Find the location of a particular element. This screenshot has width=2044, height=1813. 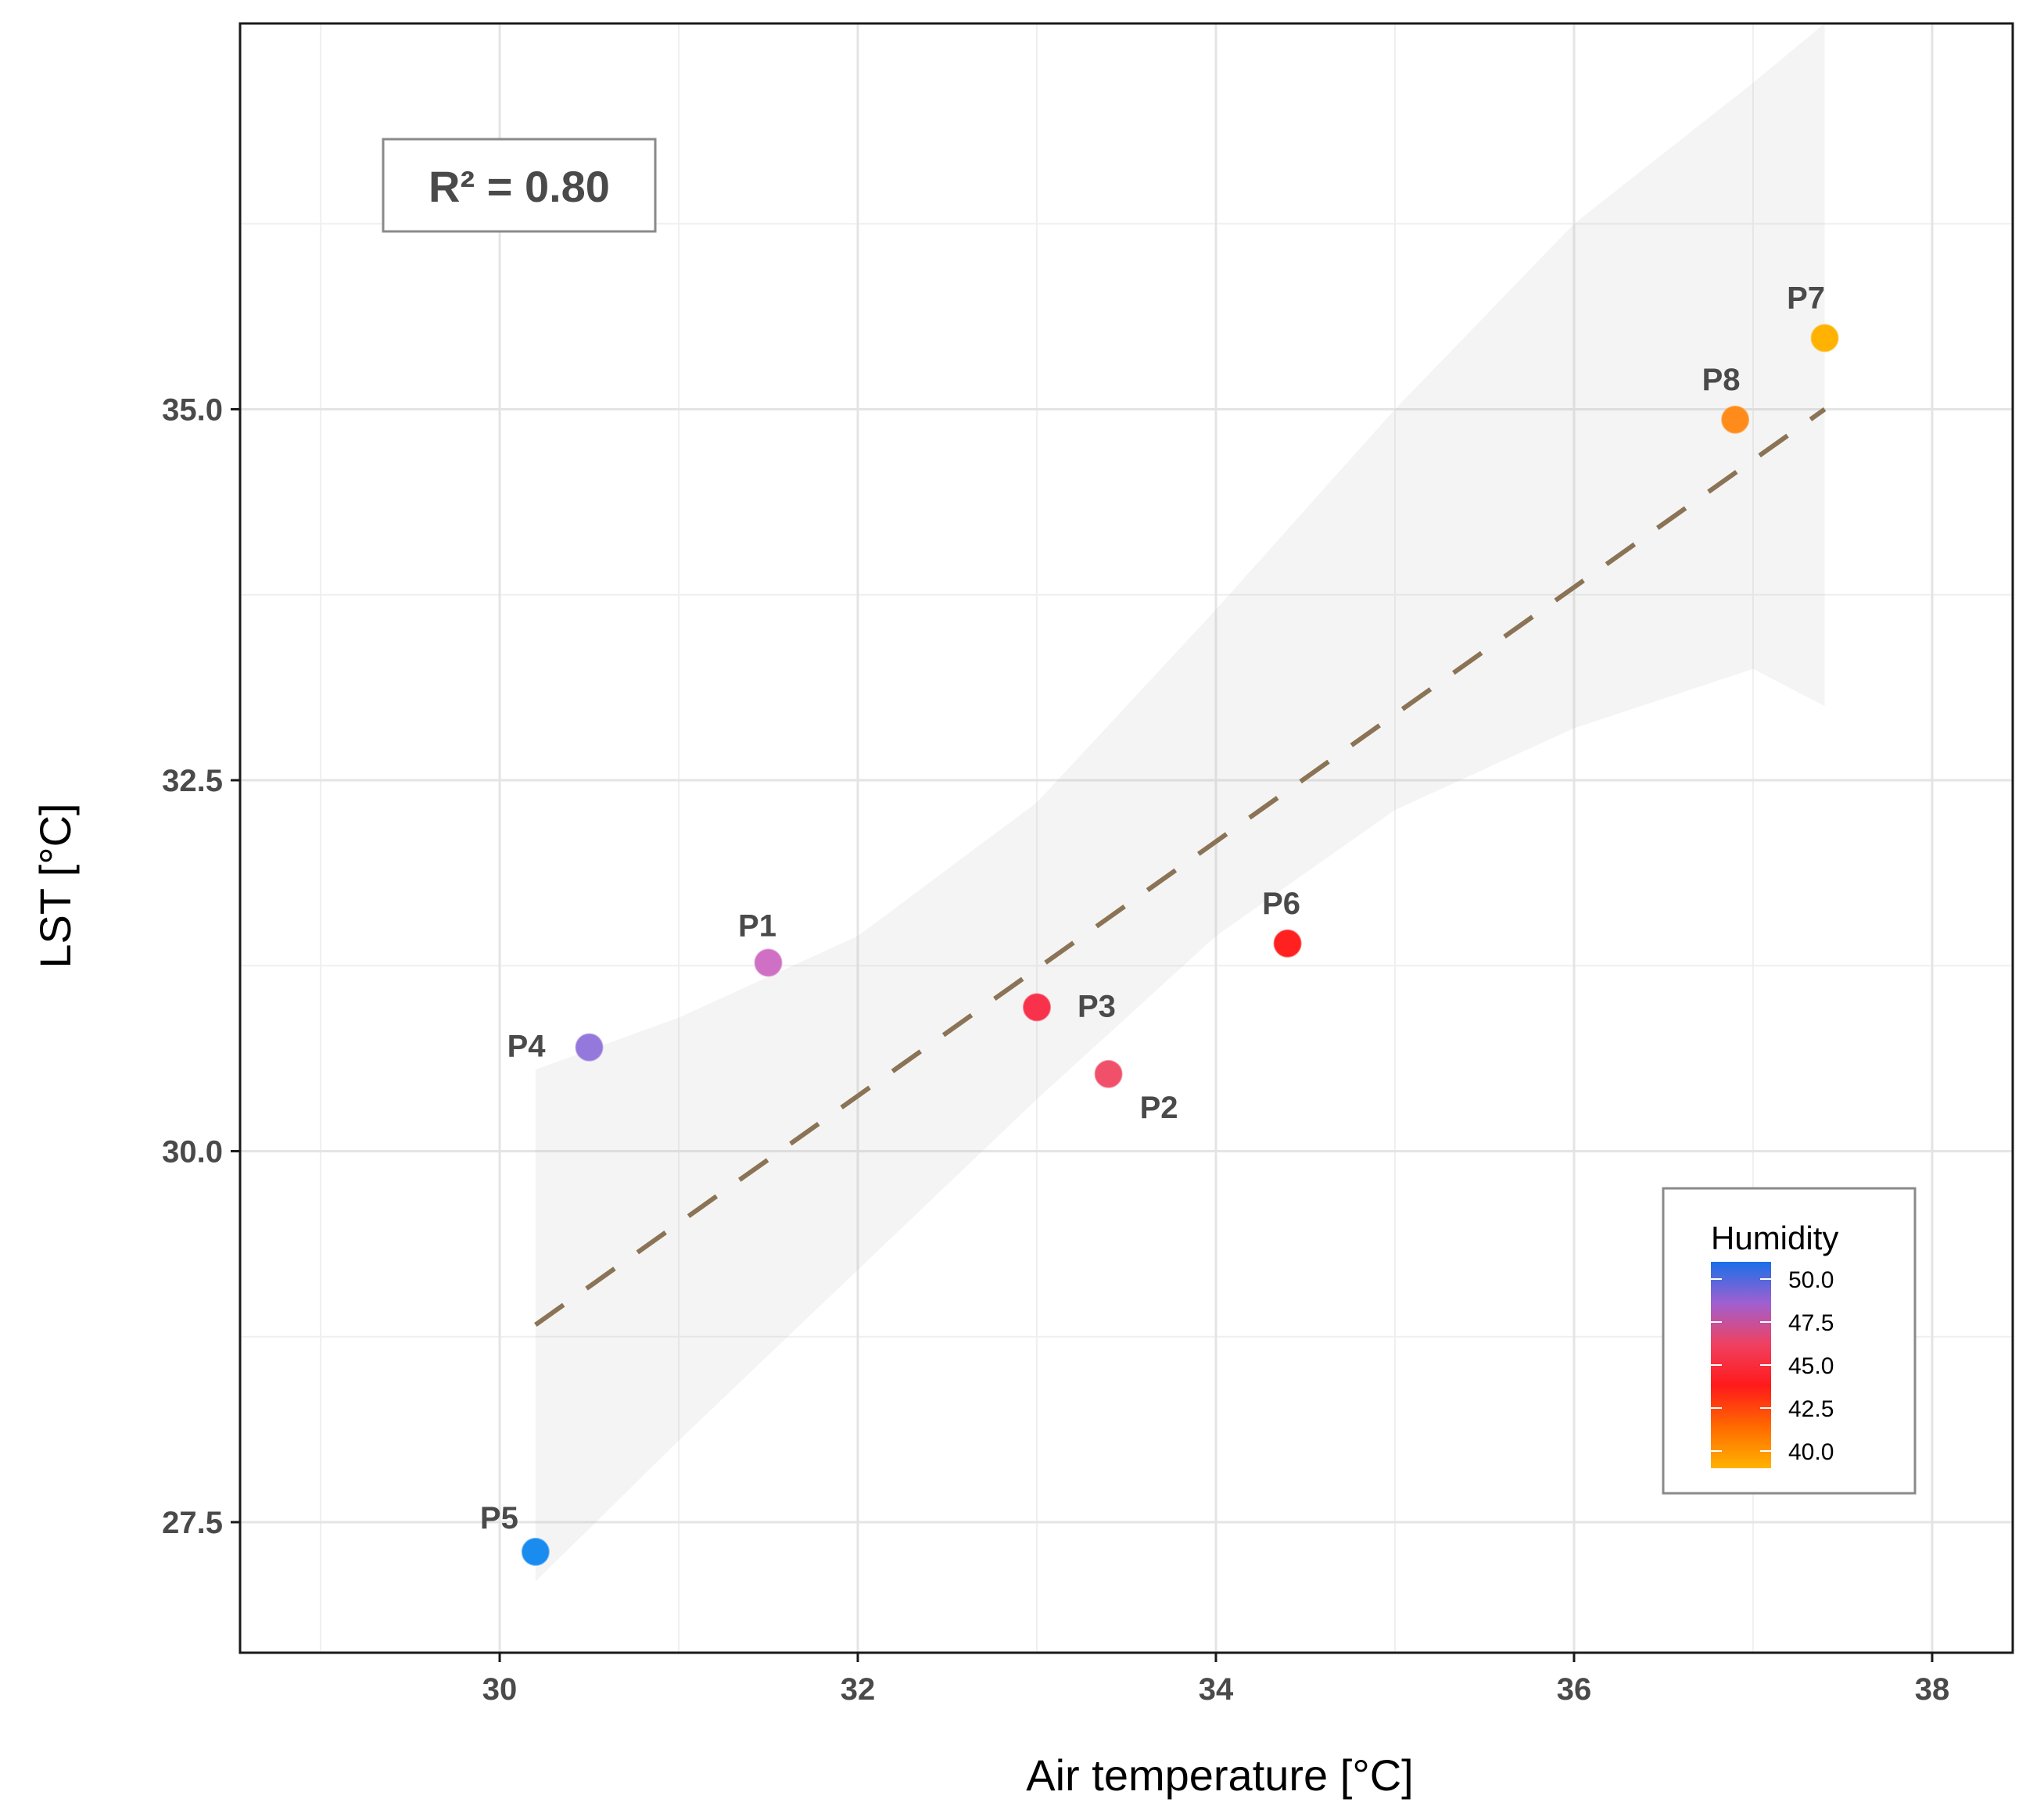

data-point-p1 is located at coordinates (768, 962).